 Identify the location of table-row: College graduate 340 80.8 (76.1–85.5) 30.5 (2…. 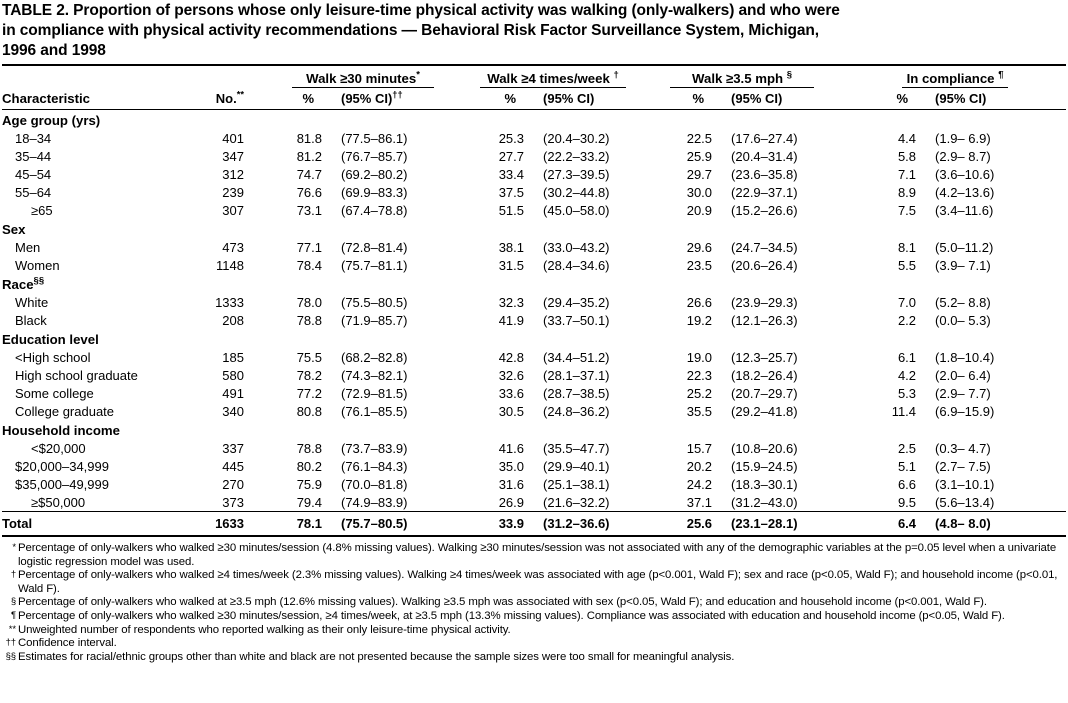
(534, 411).